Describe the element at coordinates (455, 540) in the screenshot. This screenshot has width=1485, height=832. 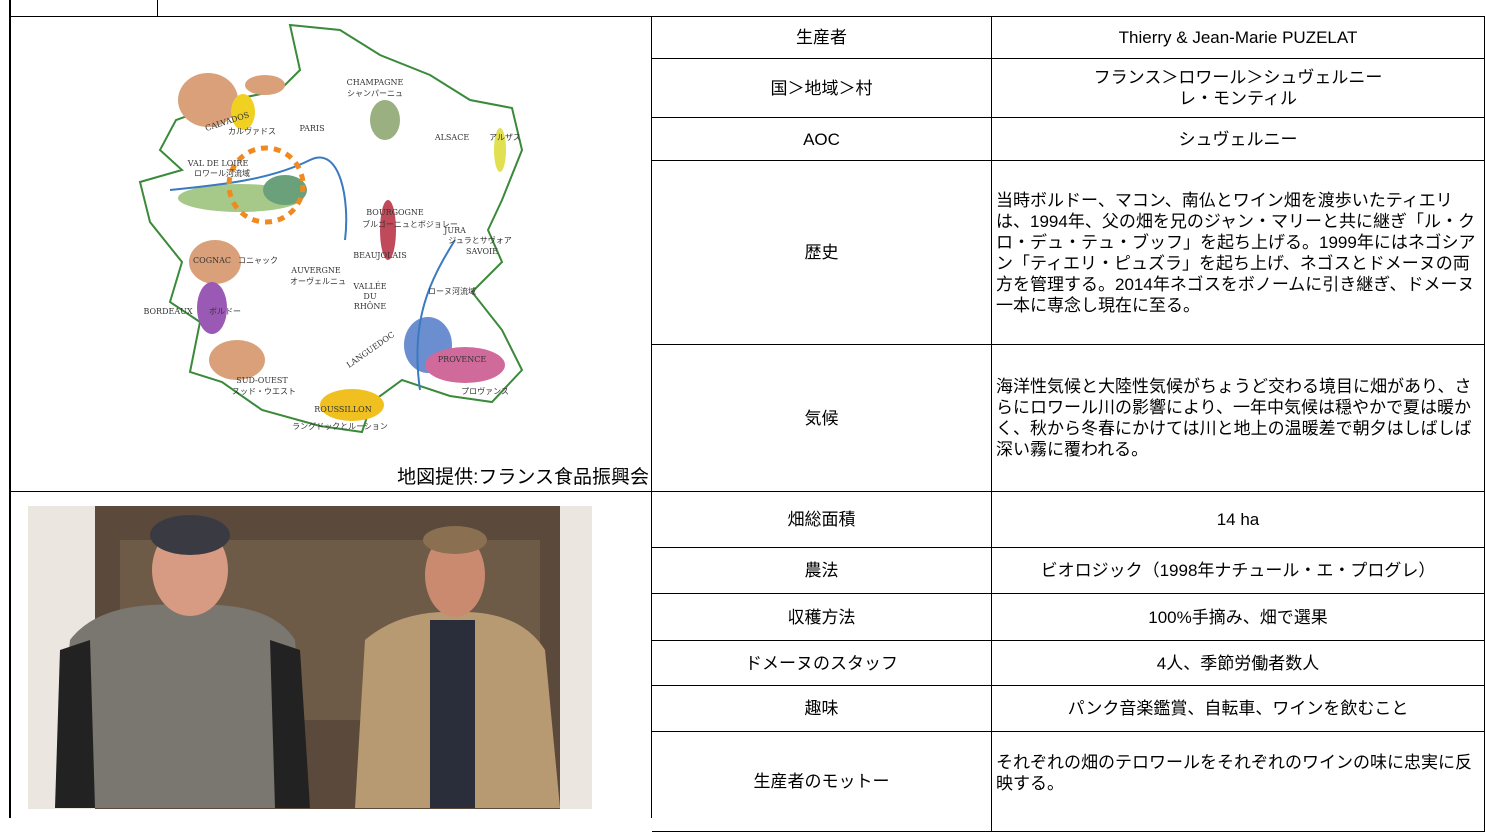
I see `right-man-hair` at that location.